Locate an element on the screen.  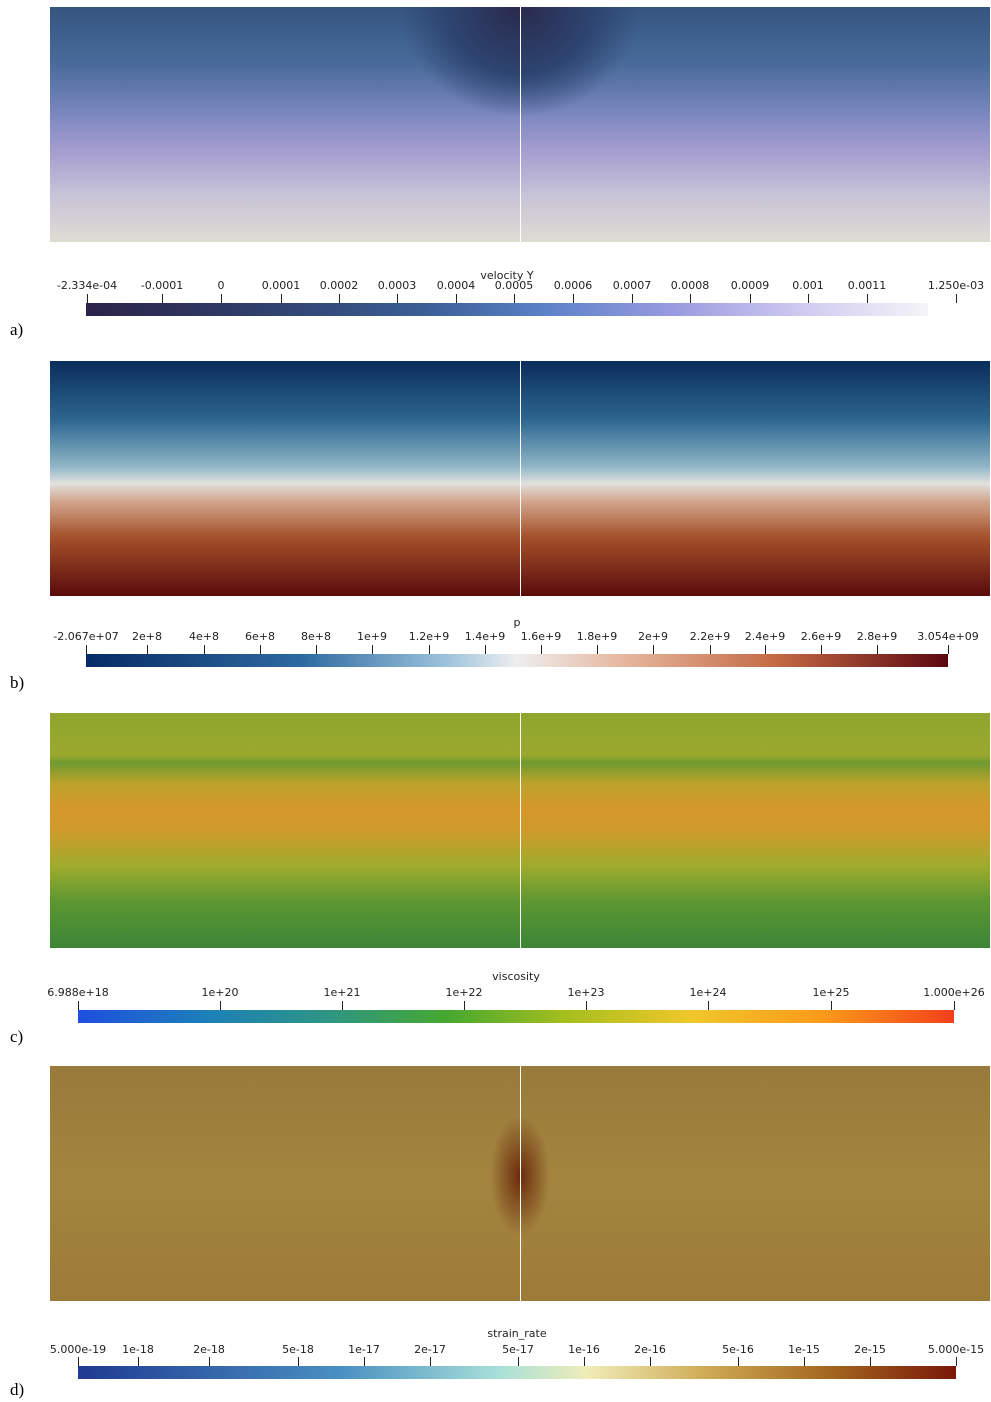
tick-label: 1e-16 is located at coordinates (584, 1349).